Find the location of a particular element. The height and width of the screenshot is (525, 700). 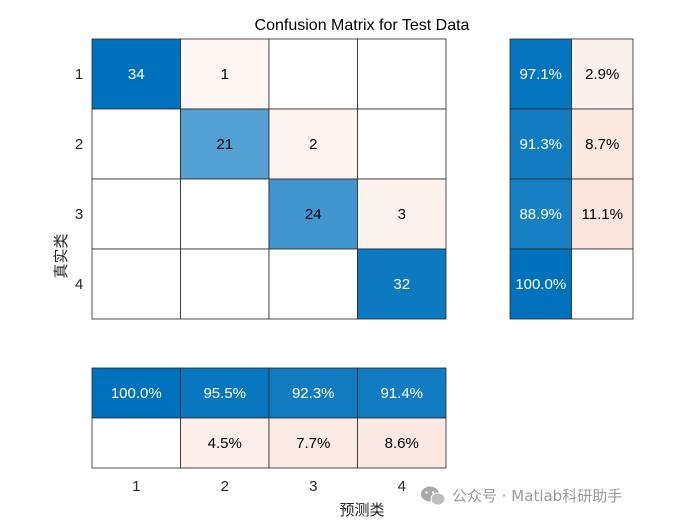

row-summary-correct-value: 100.0% is located at coordinates (540, 284).